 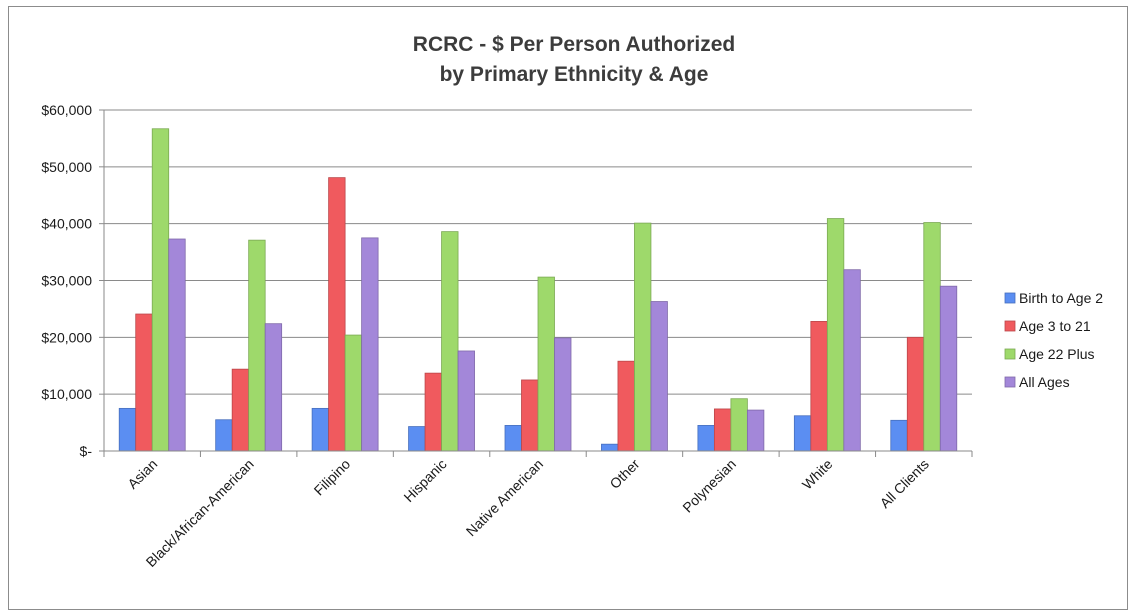 I want to click on bar-age-3-to-21-asian, so click(x=144, y=382).